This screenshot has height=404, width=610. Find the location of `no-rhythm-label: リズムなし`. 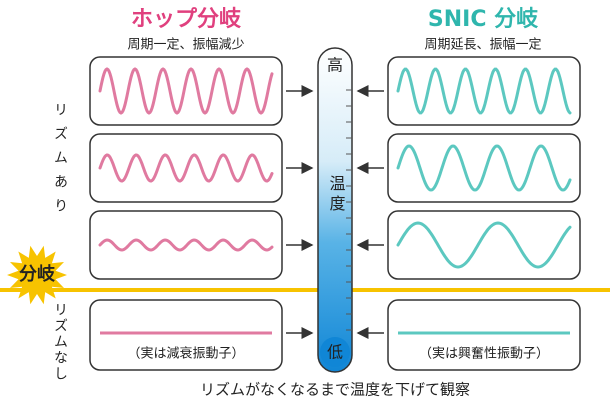

no-rhythm-label: リズムなし is located at coordinates (60, 342).